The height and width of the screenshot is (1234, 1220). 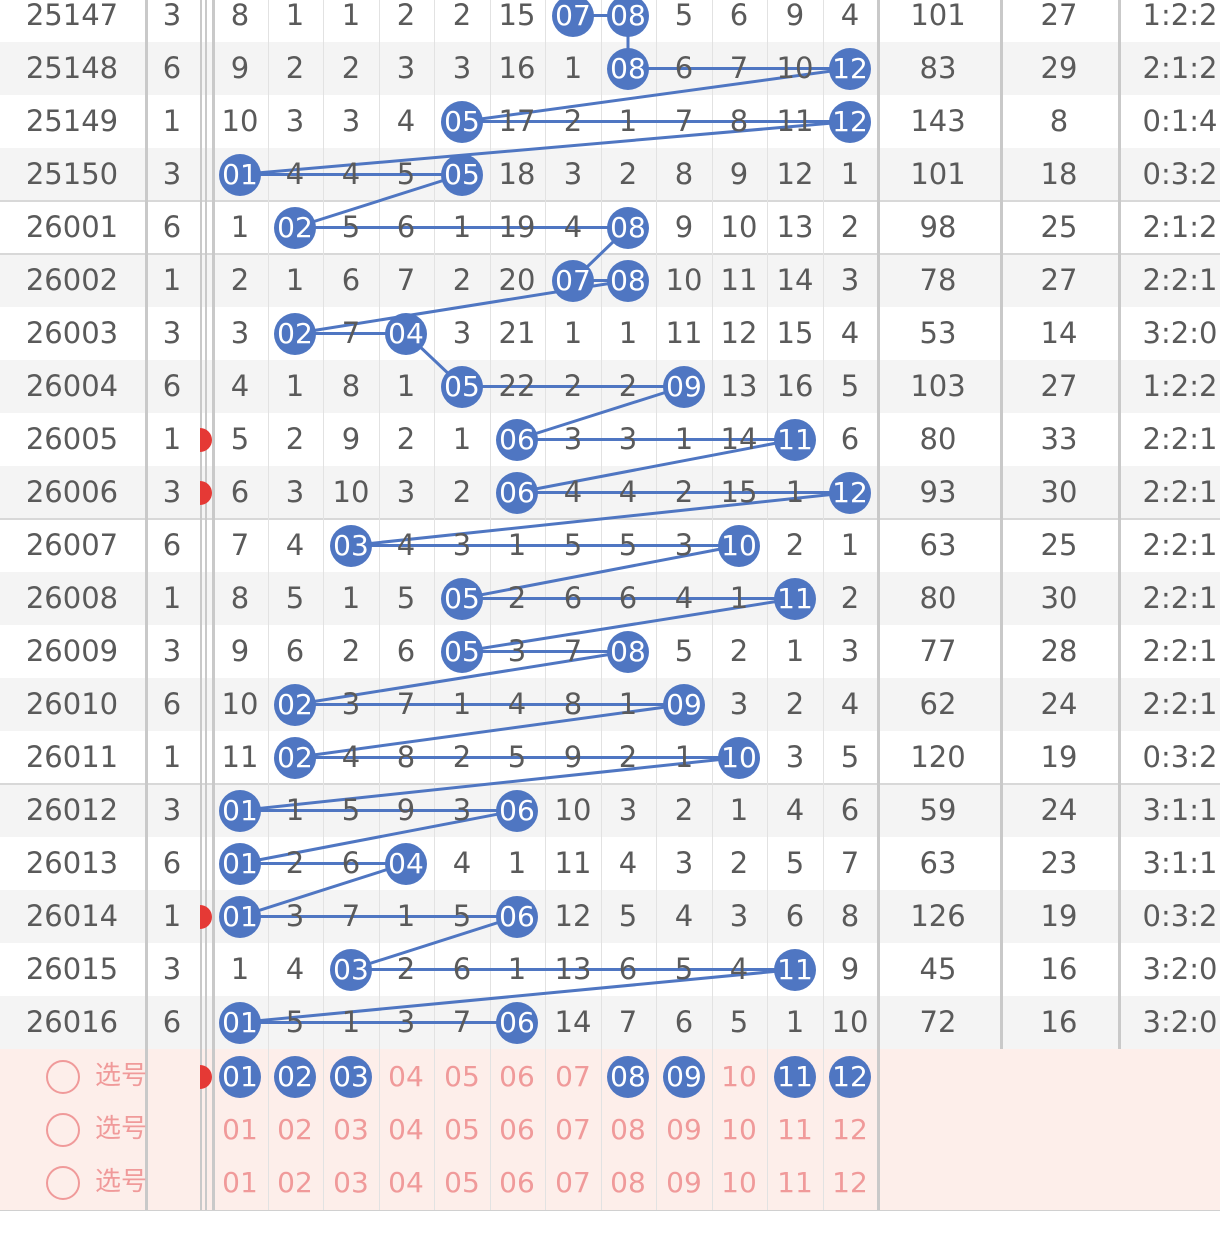 What do you see at coordinates (517, 68) in the screenshot?
I see `omission-value: 16` at bounding box center [517, 68].